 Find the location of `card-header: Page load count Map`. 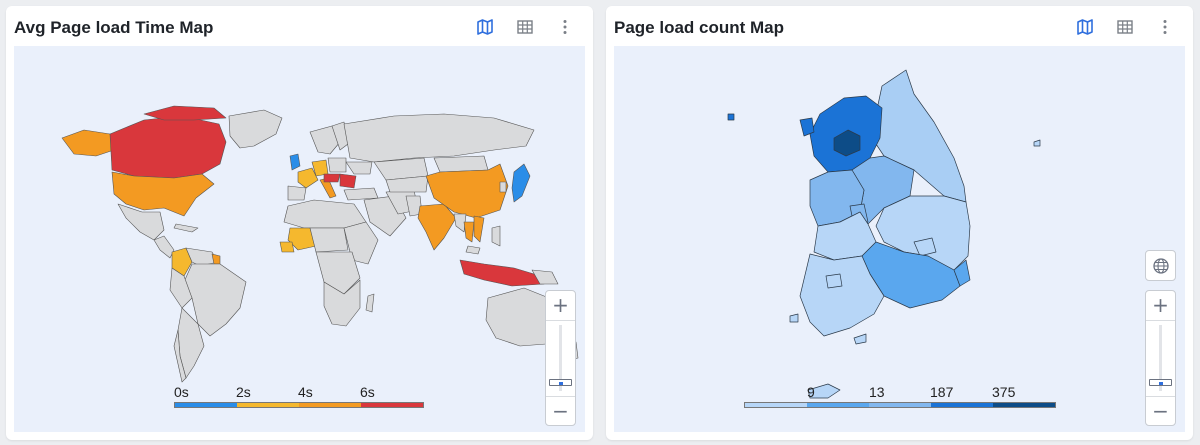

card-header: Page load count Map is located at coordinates (899, 26).